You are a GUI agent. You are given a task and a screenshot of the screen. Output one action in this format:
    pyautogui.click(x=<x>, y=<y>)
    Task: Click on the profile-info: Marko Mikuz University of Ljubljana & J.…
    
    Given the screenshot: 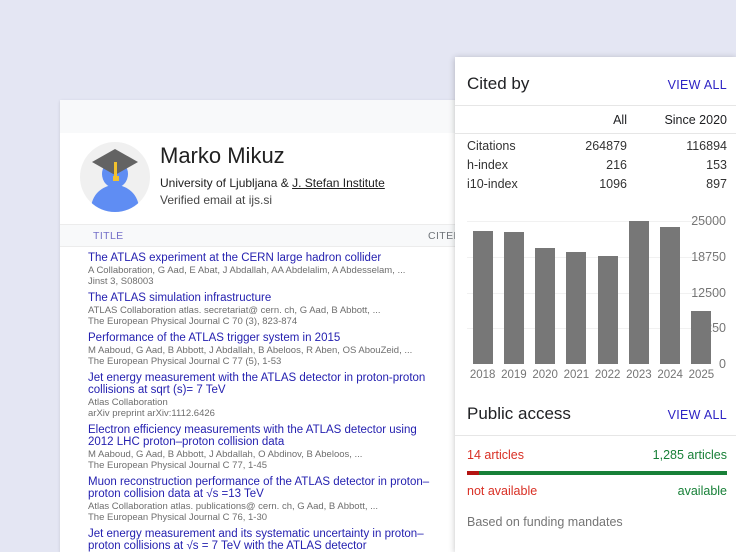 What is the action you would take?
    pyautogui.click(x=272, y=175)
    